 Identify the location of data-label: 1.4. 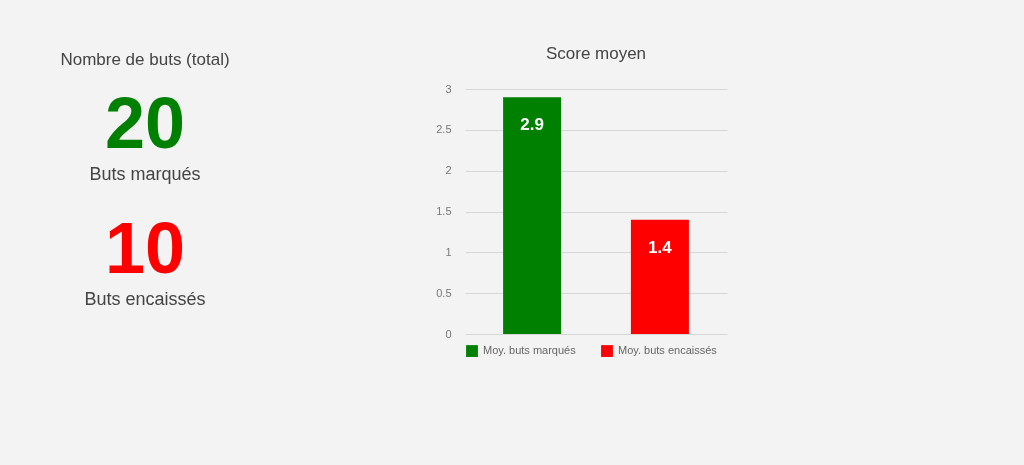
(660, 247).